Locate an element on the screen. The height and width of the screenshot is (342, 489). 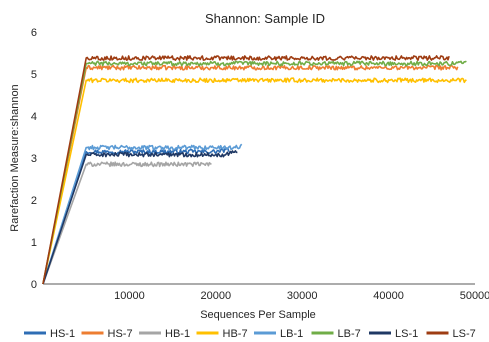
x-tick-label: 50000 is located at coordinates (474, 296).